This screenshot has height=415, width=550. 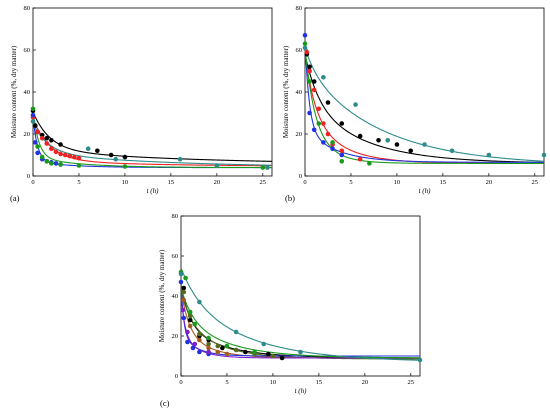 What do you see at coordinates (165, 403) in the screenshot?
I see `panel-label: (c)` at bounding box center [165, 403].